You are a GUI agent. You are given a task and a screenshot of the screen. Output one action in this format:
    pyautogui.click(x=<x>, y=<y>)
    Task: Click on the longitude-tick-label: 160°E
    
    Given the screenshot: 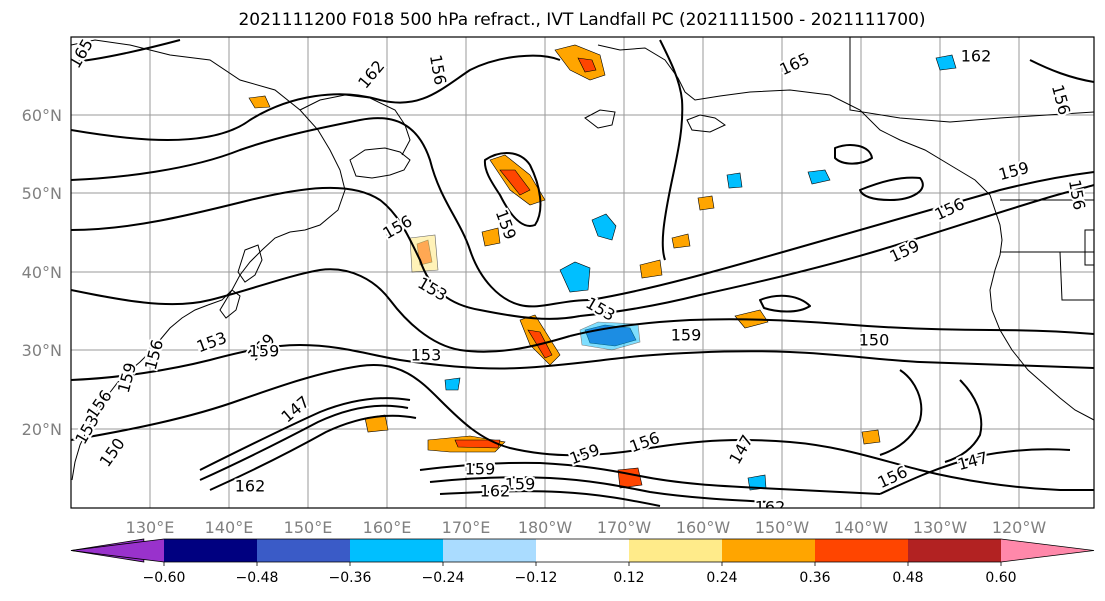 What is the action you would take?
    pyautogui.click(x=387, y=527)
    